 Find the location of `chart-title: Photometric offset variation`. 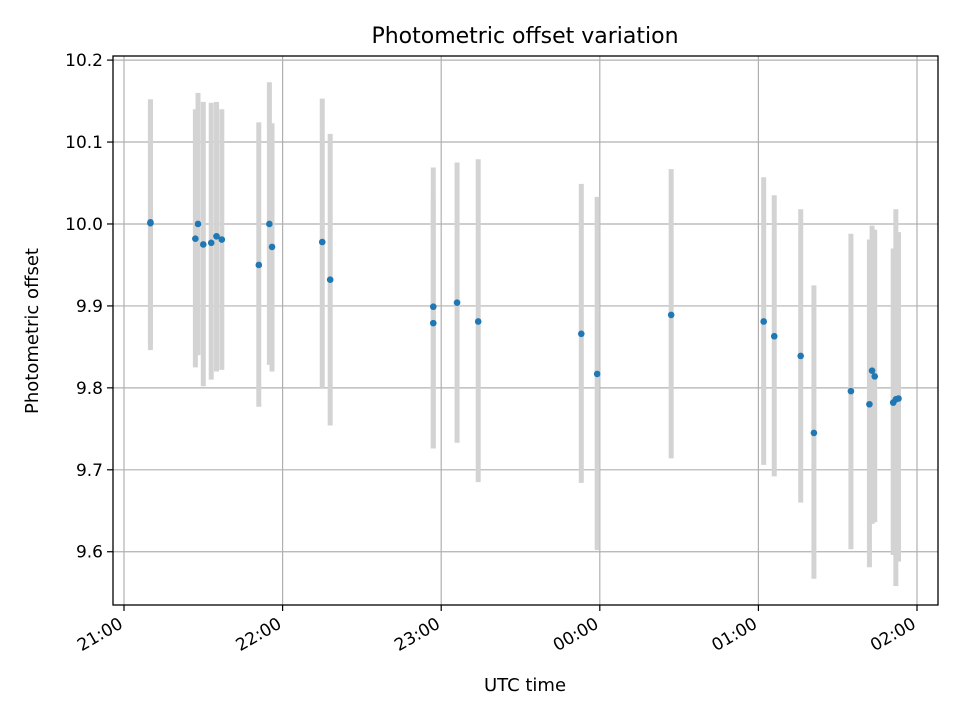

chart-title: Photometric offset variation is located at coordinates (524, 36).